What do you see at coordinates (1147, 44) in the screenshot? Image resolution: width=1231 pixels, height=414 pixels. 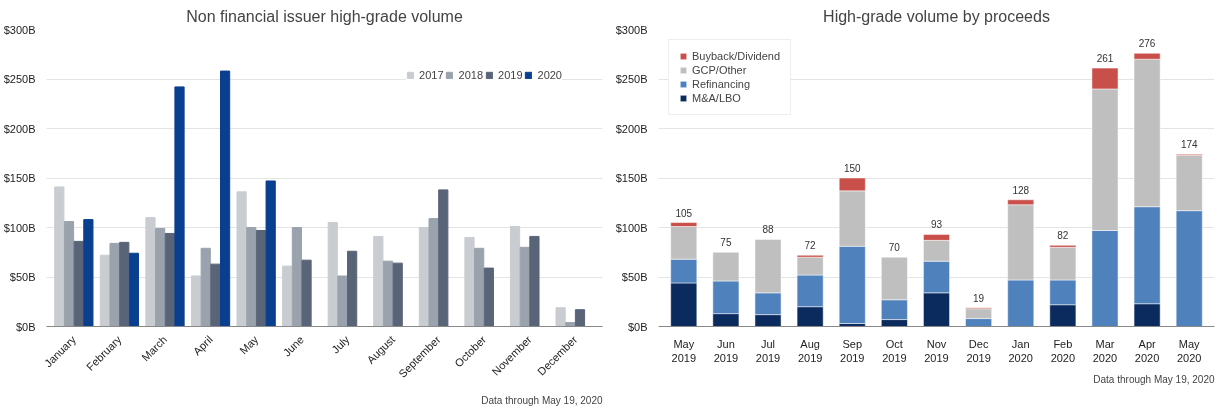 I see `total-label: 276` at bounding box center [1147, 44].